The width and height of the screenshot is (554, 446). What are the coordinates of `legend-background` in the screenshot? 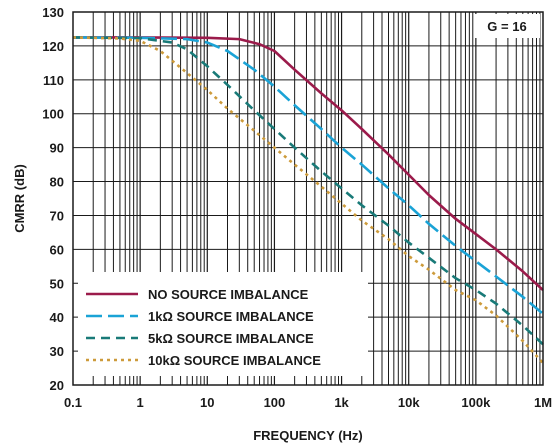 It's located at (223, 324).